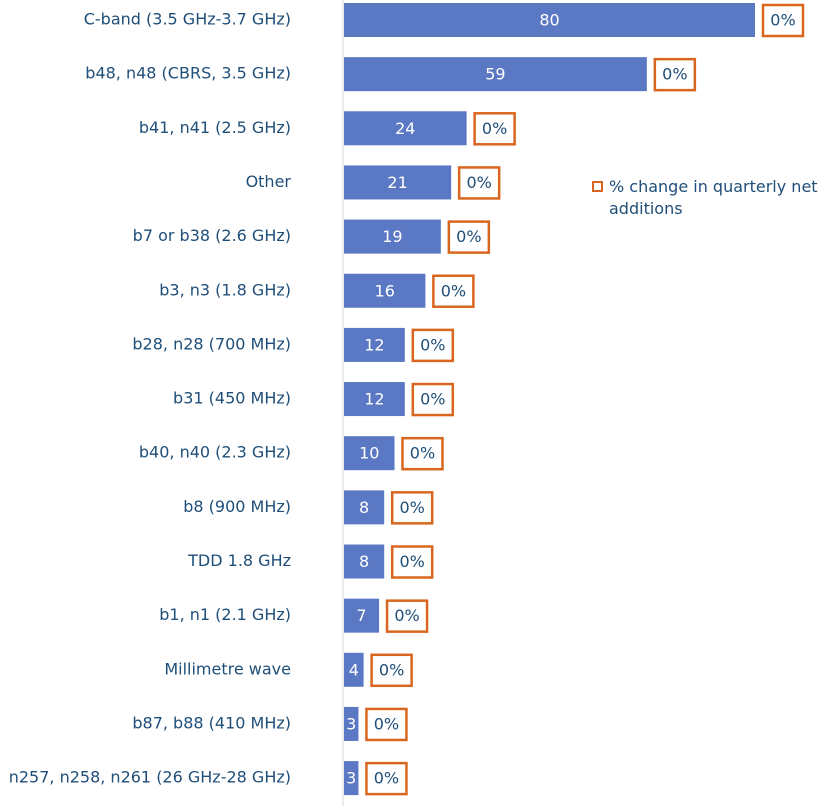 The height and width of the screenshot is (806, 836). I want to click on y-tick-label: b41, n41 (2.5 GHz), so click(215, 127).